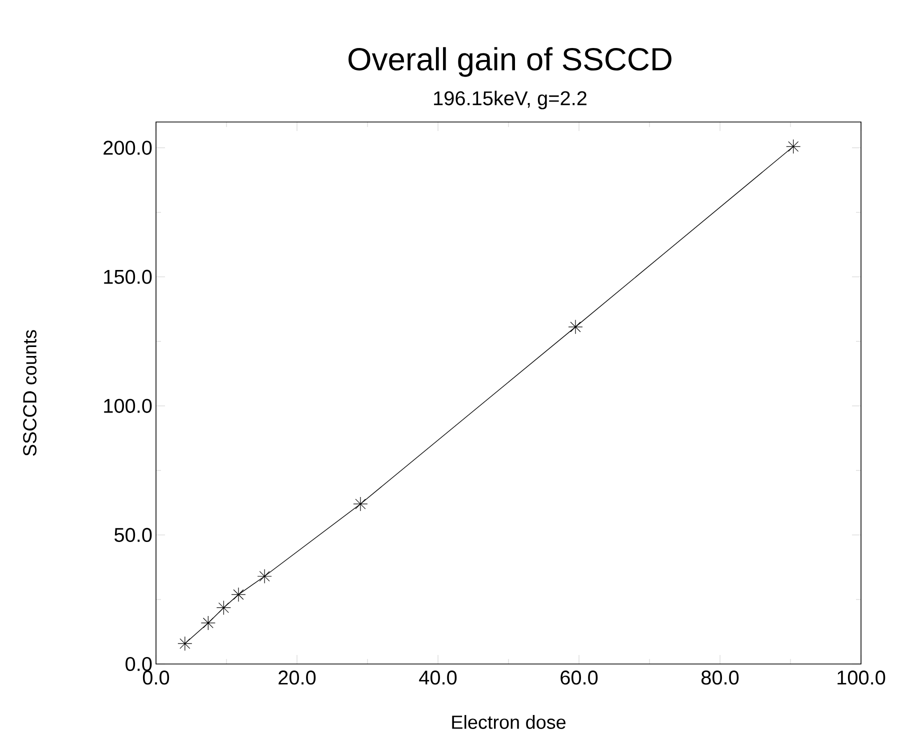 This screenshot has width=899, height=741. I want to click on y-tick-label: 200.0, so click(128, 147).